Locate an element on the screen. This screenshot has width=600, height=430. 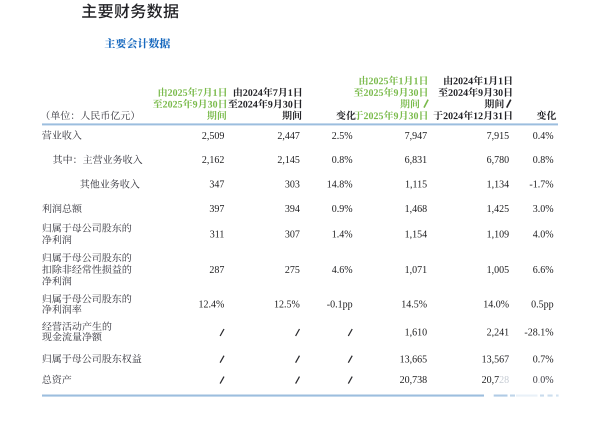
svg-text: 2,447 is located at coordinates (288, 136).